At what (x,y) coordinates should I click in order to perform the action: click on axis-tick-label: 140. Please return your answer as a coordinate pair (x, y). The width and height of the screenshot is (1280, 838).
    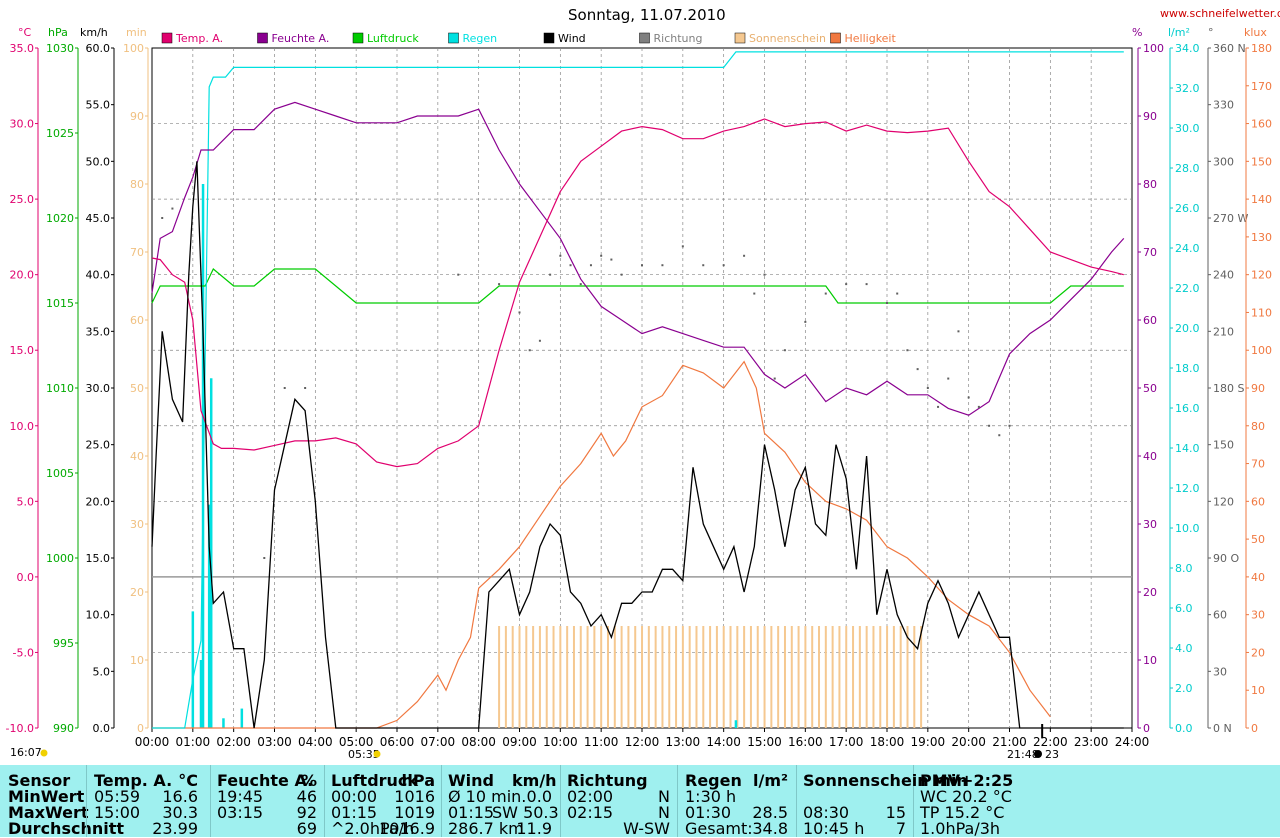
    Looking at the image, I should click on (1261, 199).